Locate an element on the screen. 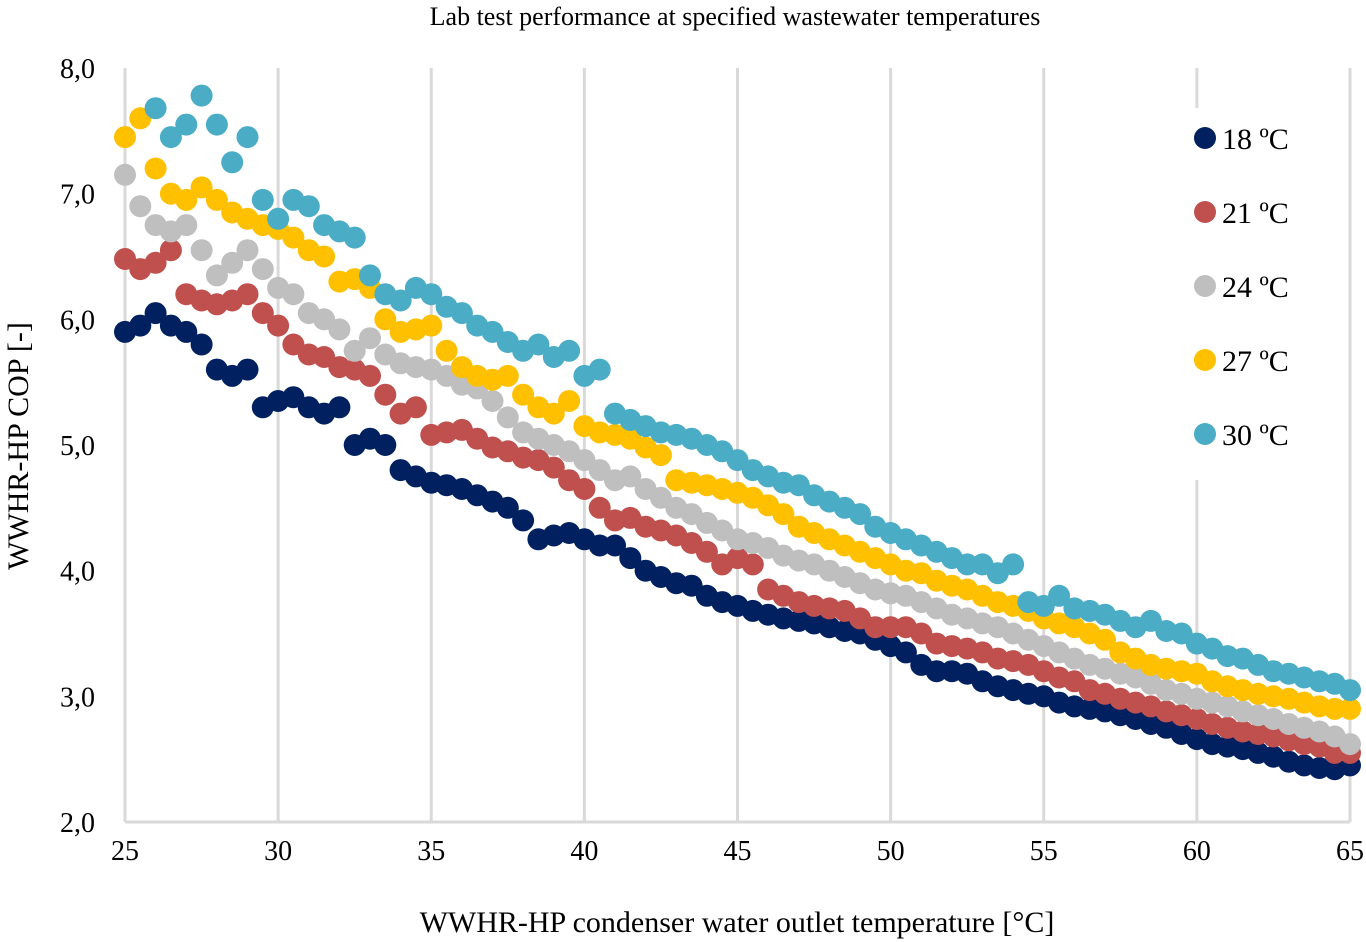 The height and width of the screenshot is (942, 1366). legend: 18 ºC 21 ºC 24 ºC 27 ºC 30 ºC is located at coordinates (1257, 294).